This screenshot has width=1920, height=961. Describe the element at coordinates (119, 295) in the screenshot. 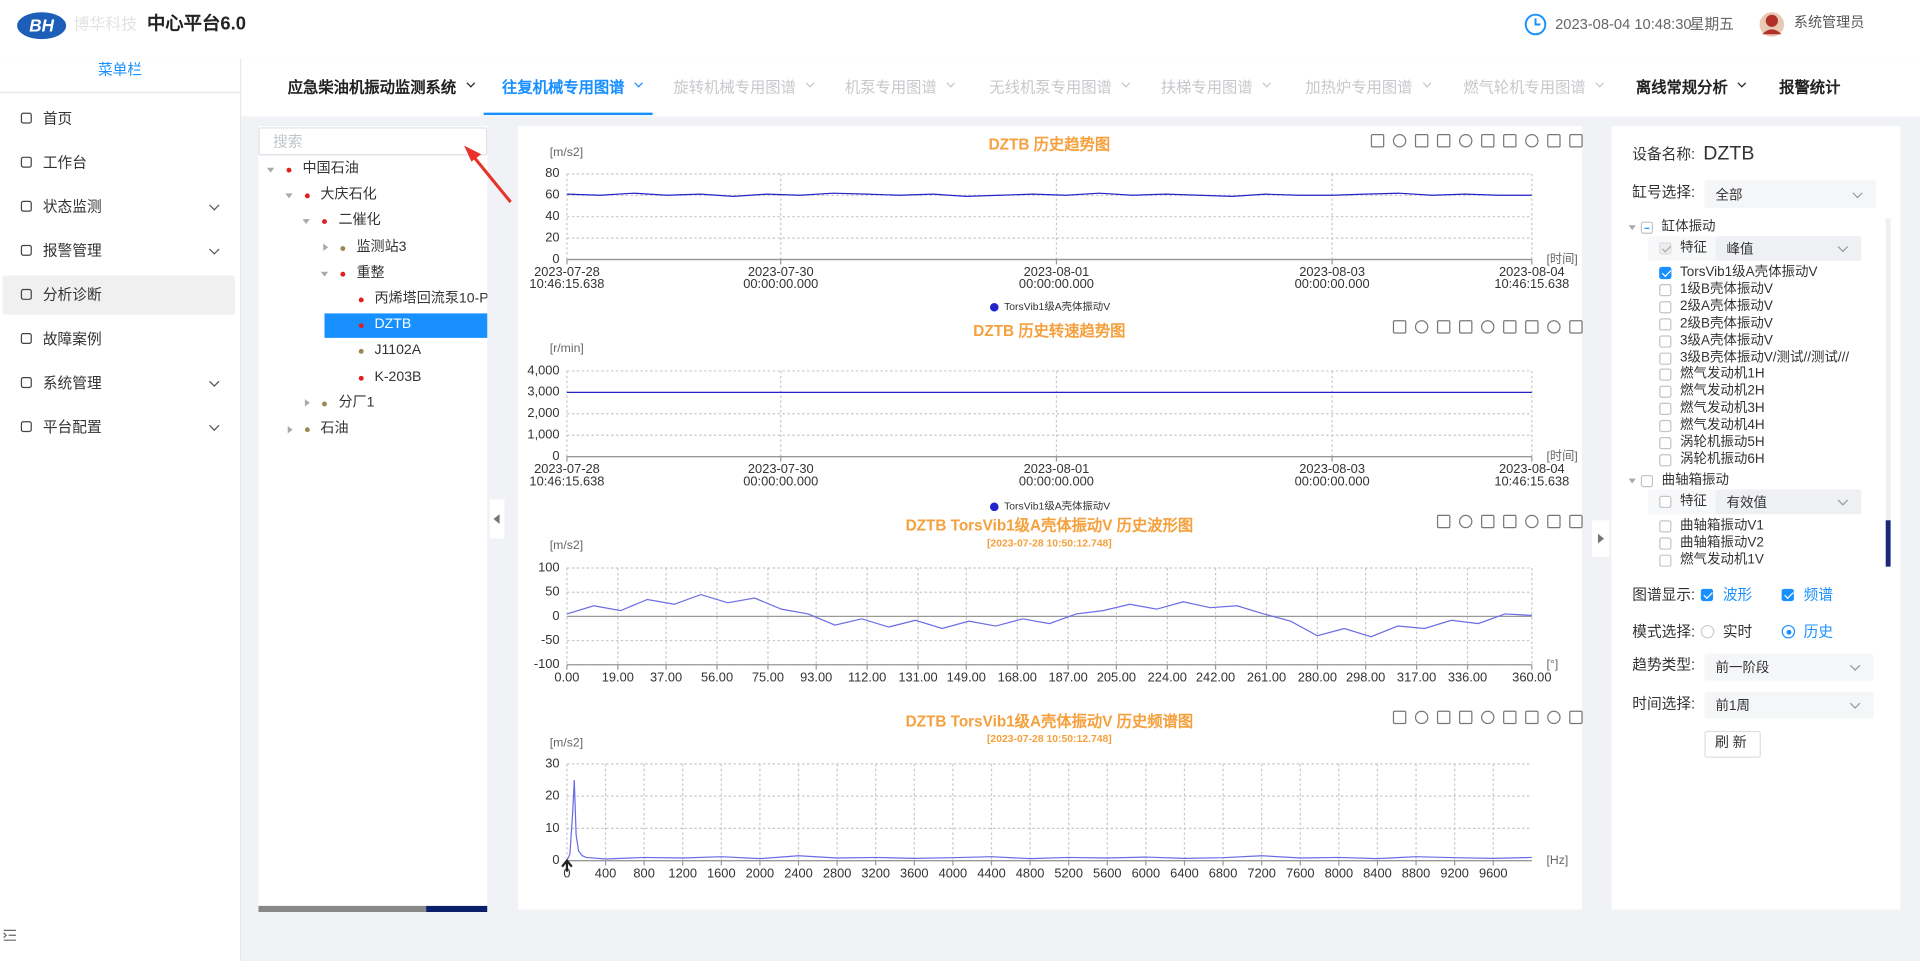

I see `menu-item: 分析诊断` at that location.